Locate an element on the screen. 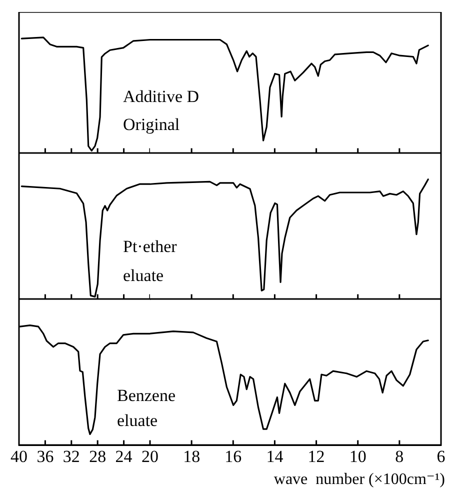 The height and width of the screenshot is (491, 449). x-tick-label: 12 is located at coordinates (316, 456).